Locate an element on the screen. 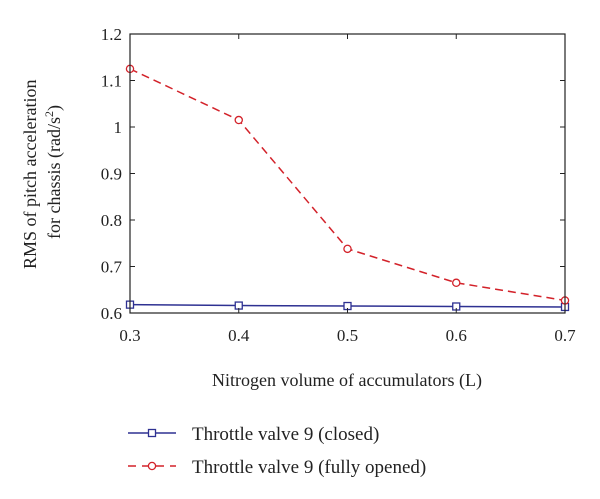  legend-item: Throttle valve 9 (closed) is located at coordinates (253, 434).